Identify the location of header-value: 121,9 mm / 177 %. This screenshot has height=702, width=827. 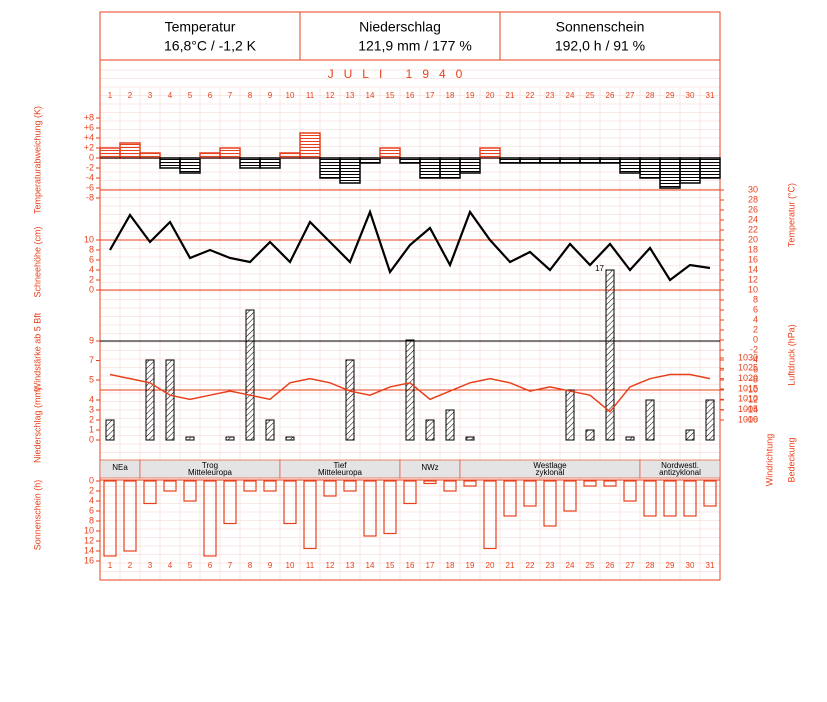
(415, 46).